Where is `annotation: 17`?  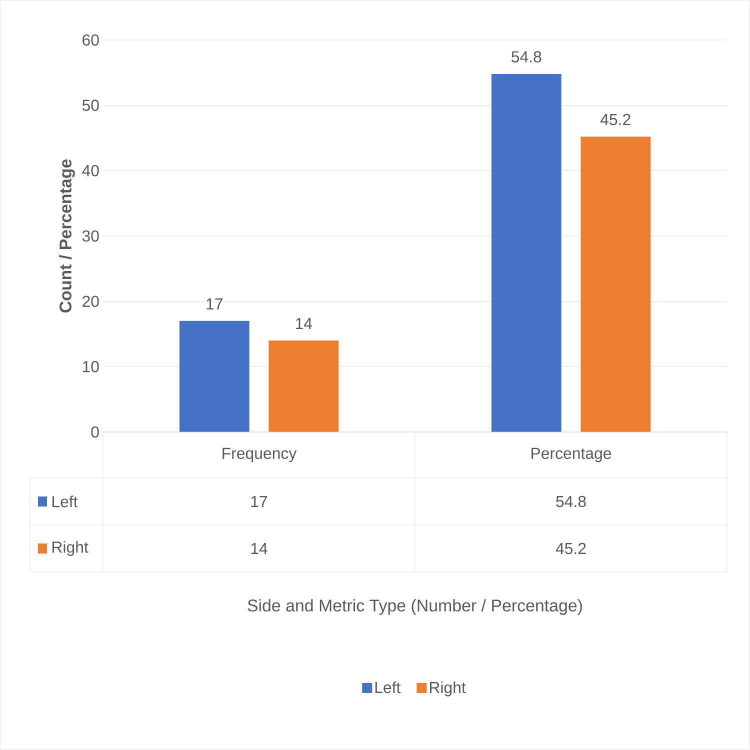
annotation: 17 is located at coordinates (214, 304).